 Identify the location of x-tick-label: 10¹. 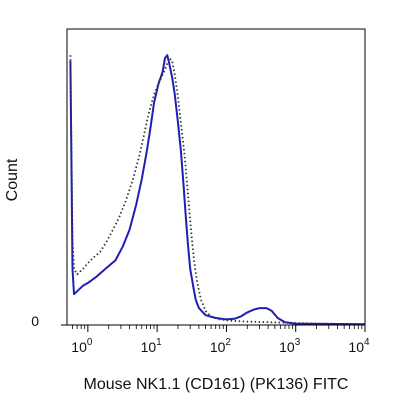
(152, 346).